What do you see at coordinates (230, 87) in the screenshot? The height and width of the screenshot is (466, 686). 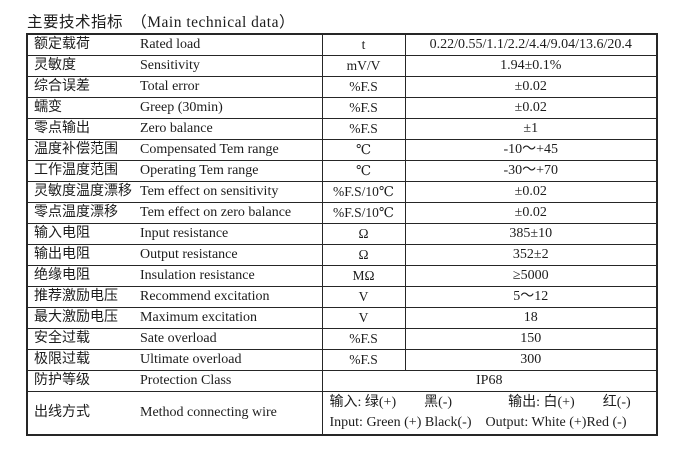 I see `spec-name-en: Total error` at bounding box center [230, 87].